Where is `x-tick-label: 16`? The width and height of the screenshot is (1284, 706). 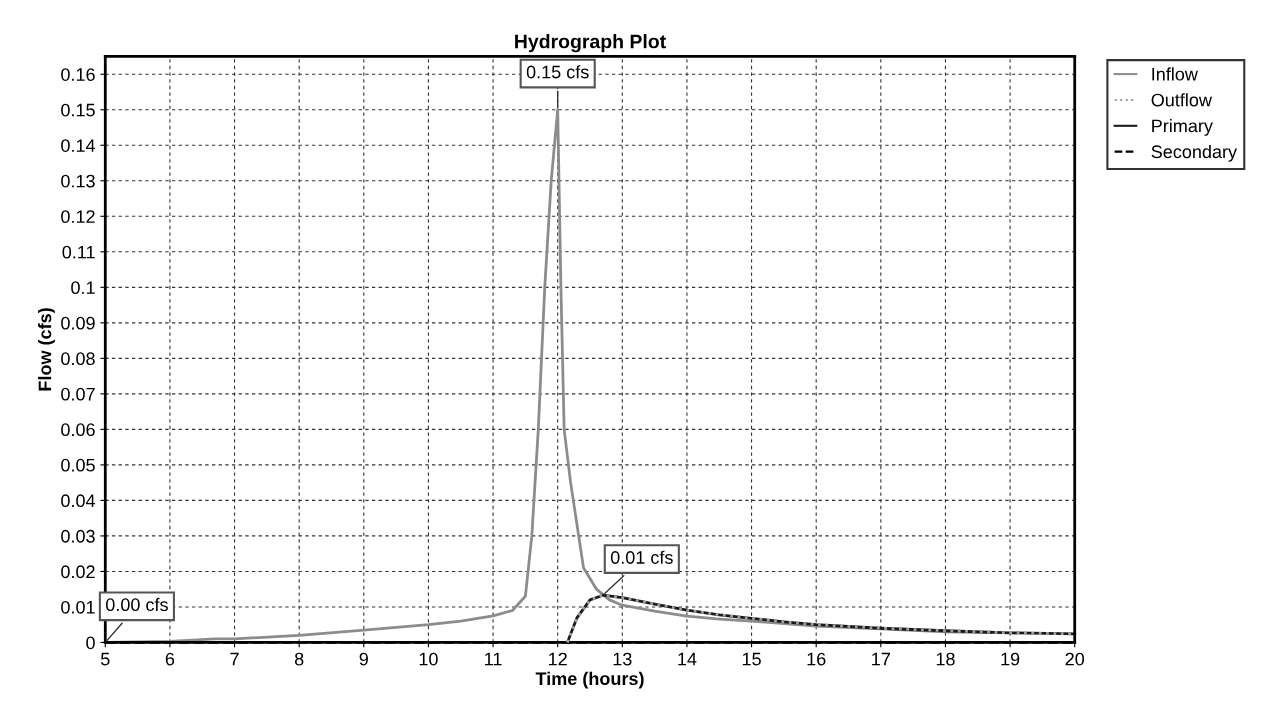 x-tick-label: 16 is located at coordinates (816, 659).